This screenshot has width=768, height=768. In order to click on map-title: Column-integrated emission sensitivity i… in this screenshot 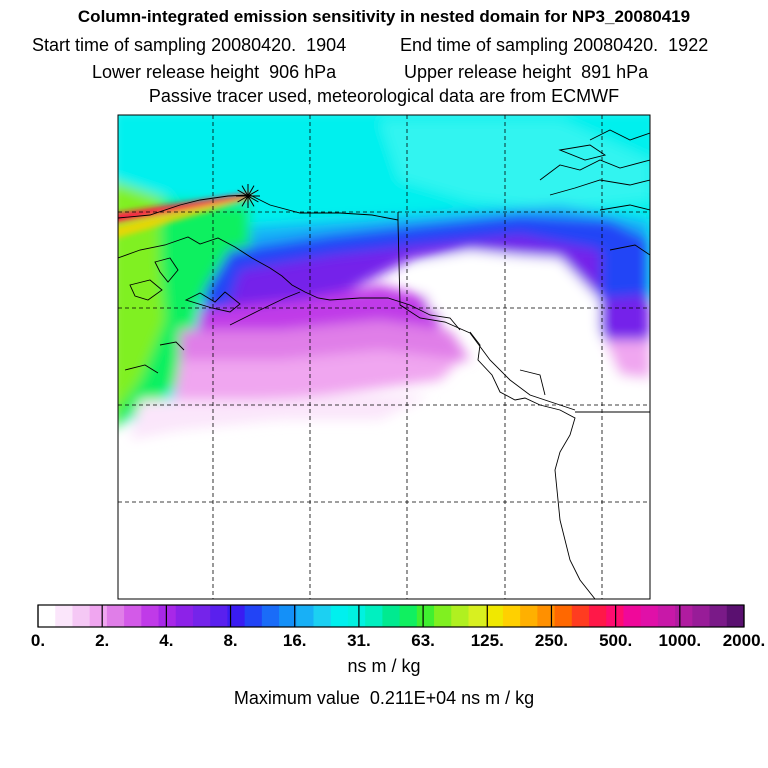, I will do `click(384, 16)`.